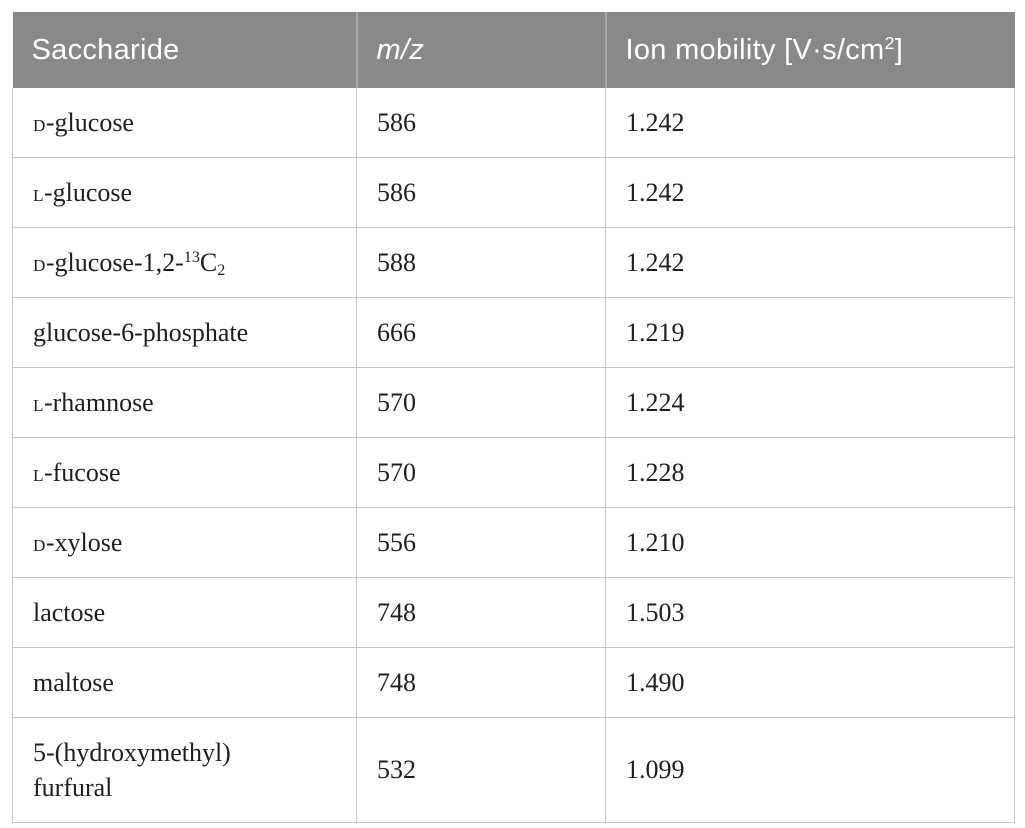 The width and height of the screenshot is (1025, 828). What do you see at coordinates (810, 542) in the screenshot?
I see `ion-mobility-cell: 1.210` at bounding box center [810, 542].